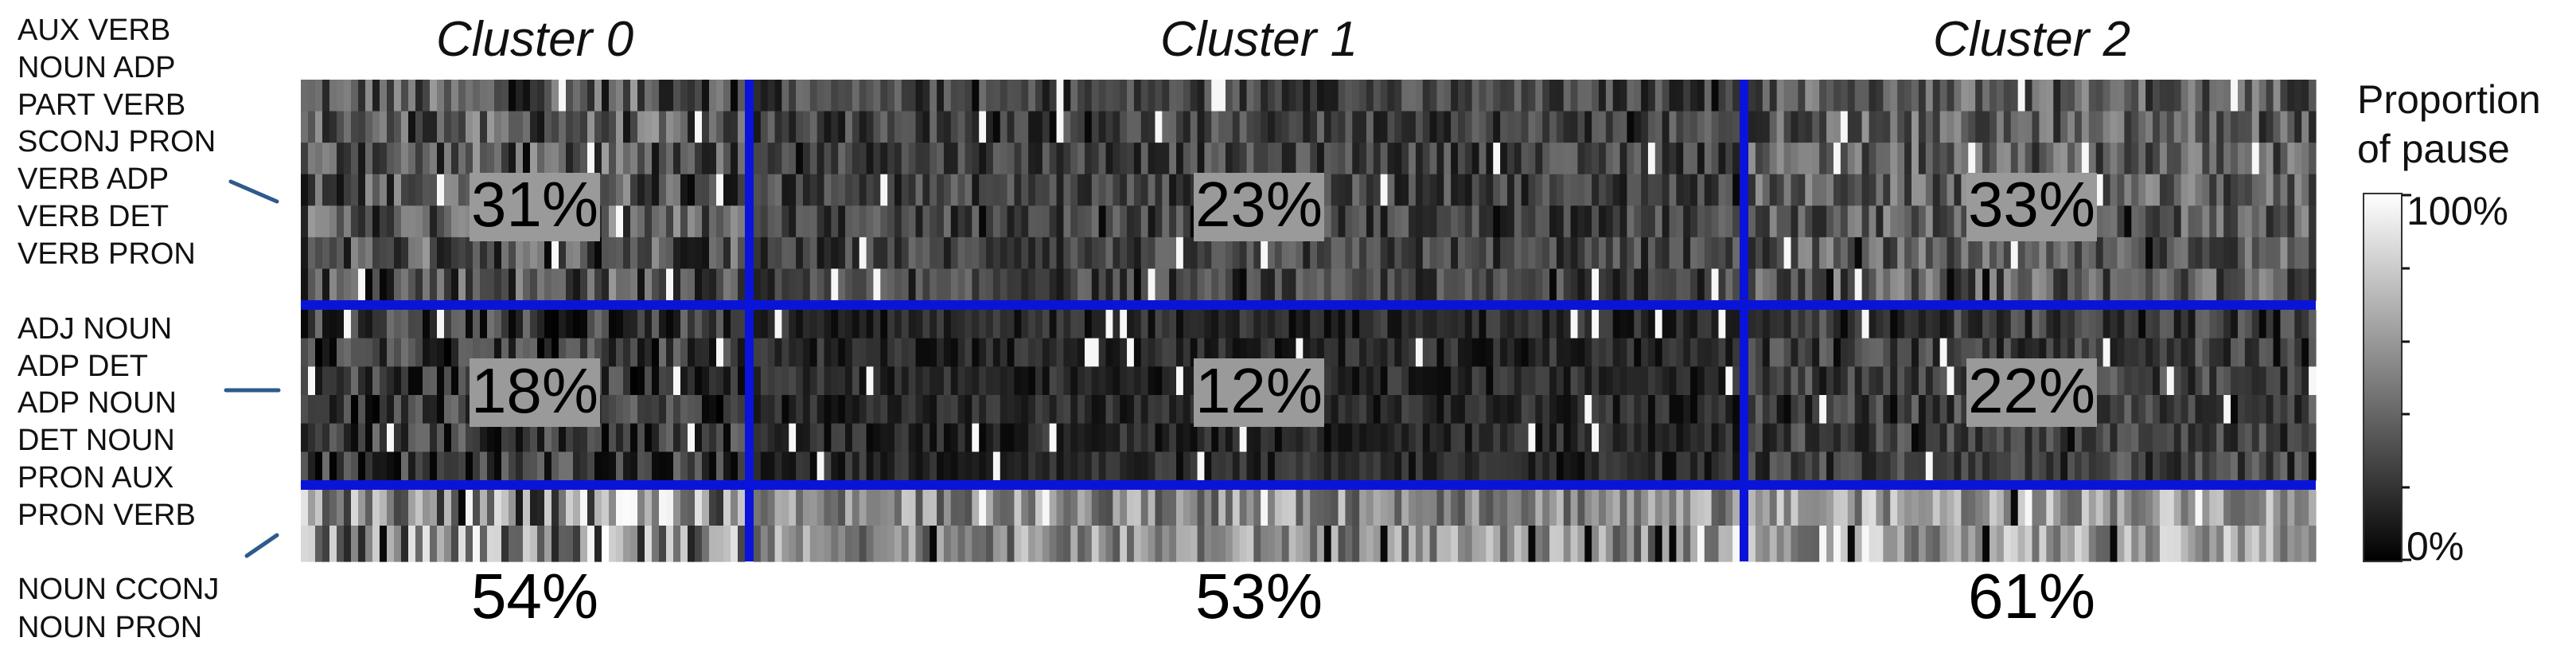  What do you see at coordinates (534, 390) in the screenshot?
I see `value-label: 18%` at bounding box center [534, 390].